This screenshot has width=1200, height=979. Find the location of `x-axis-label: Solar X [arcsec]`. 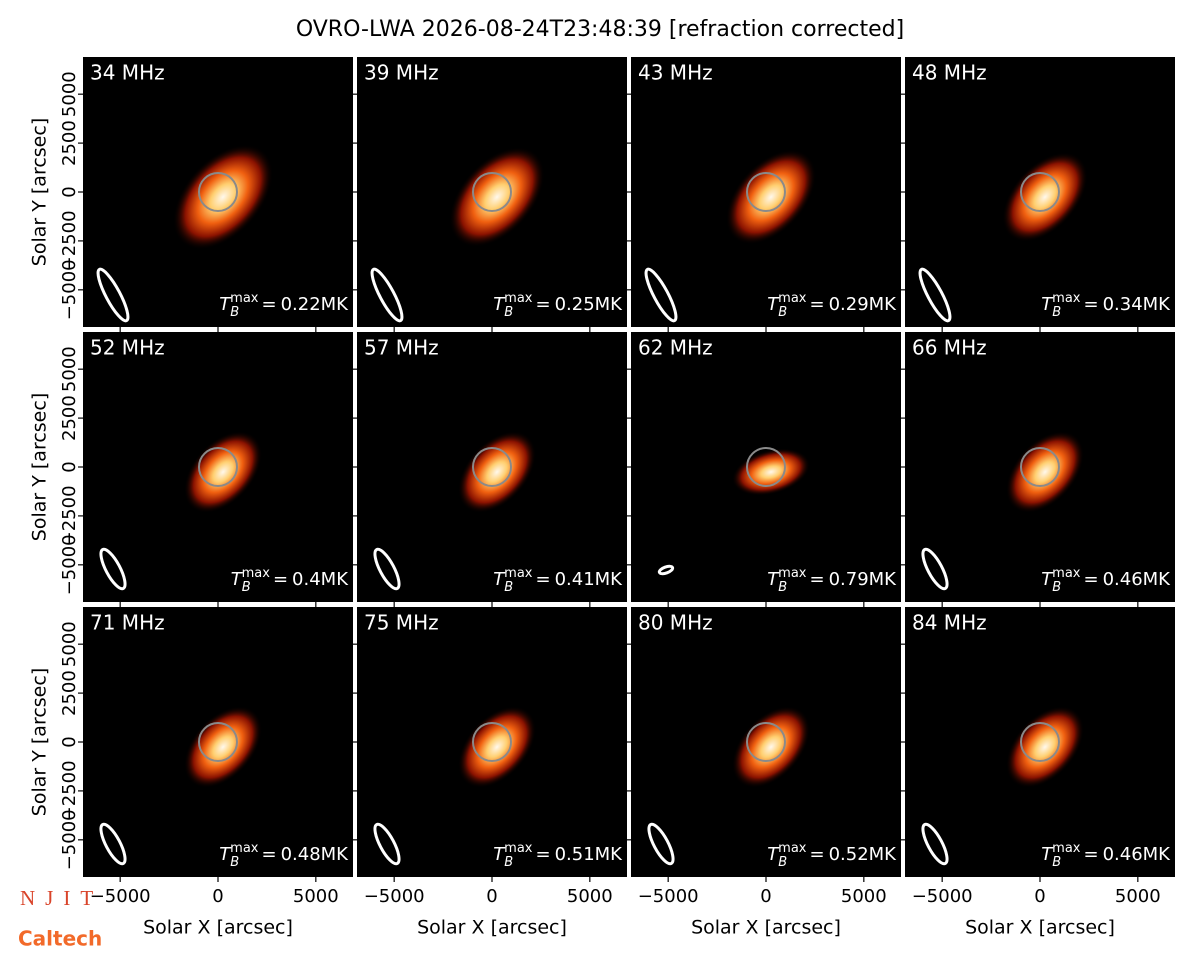

x-axis-label: Solar X [arcsec] is located at coordinates (766, 928).